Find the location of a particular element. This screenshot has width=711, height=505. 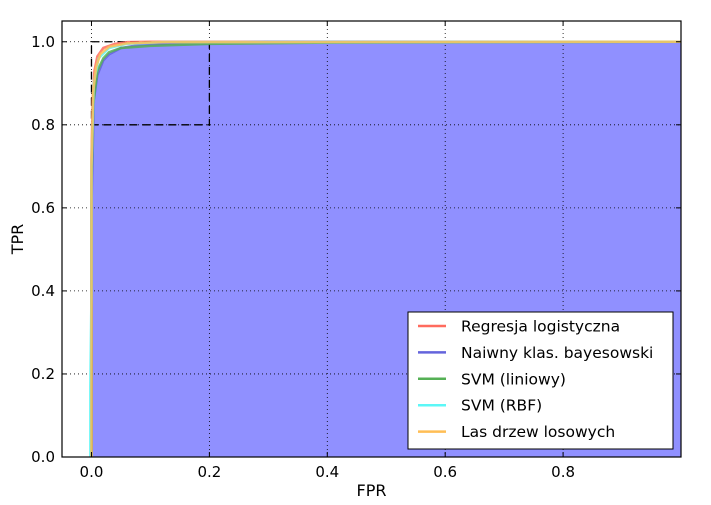

x-tick-label: 0.6 is located at coordinates (445, 472).